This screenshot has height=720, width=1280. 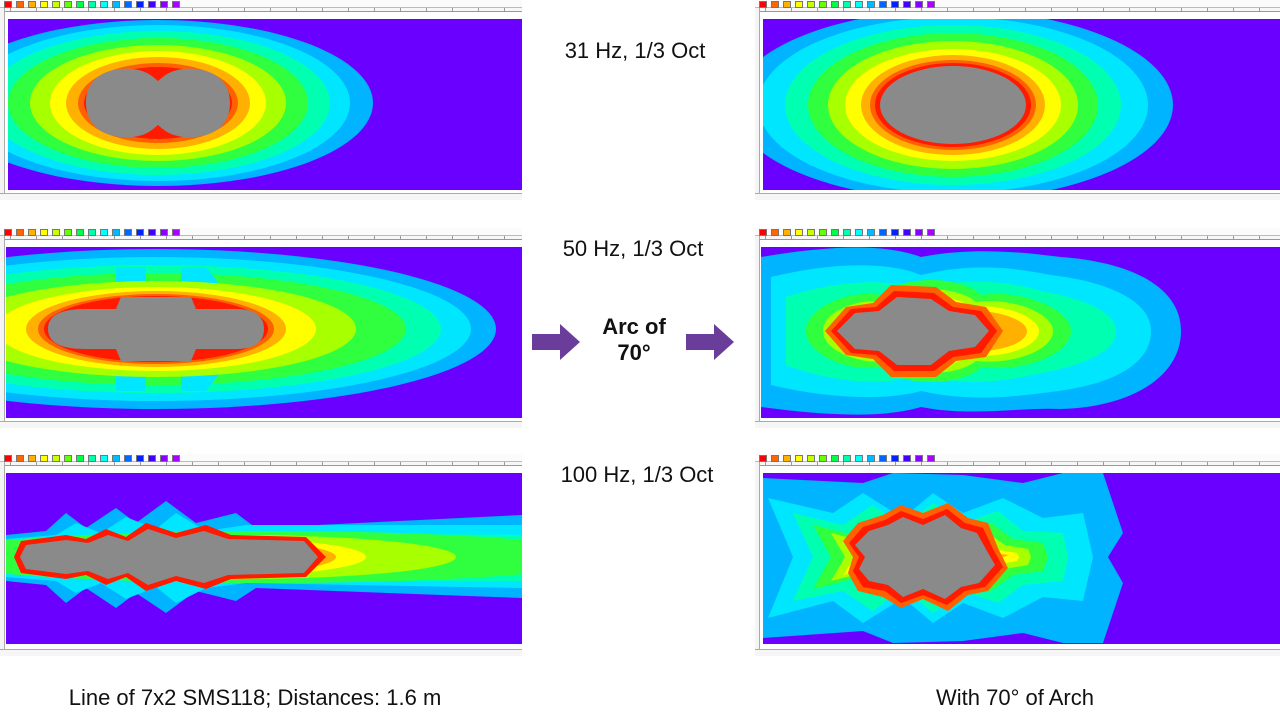 I want to click on arc-label-line2: 70°, so click(x=634, y=352).